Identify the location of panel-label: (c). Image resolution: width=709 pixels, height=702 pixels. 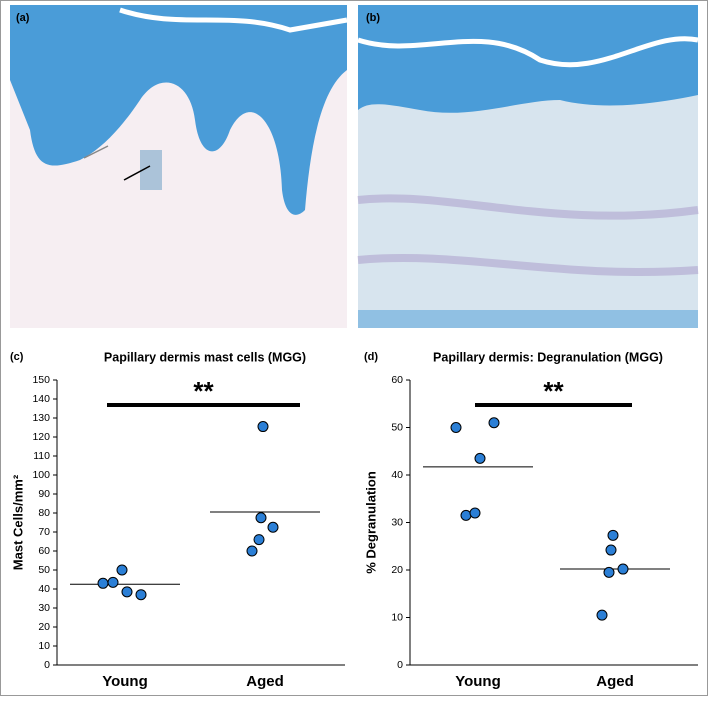
(17, 357).